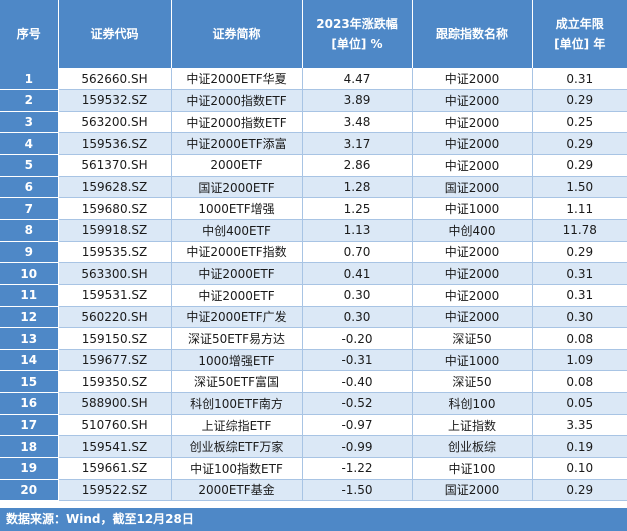 Image resolution: width=627 pixels, height=531 pixels. I want to click on return-2023: 1.25, so click(357, 208).